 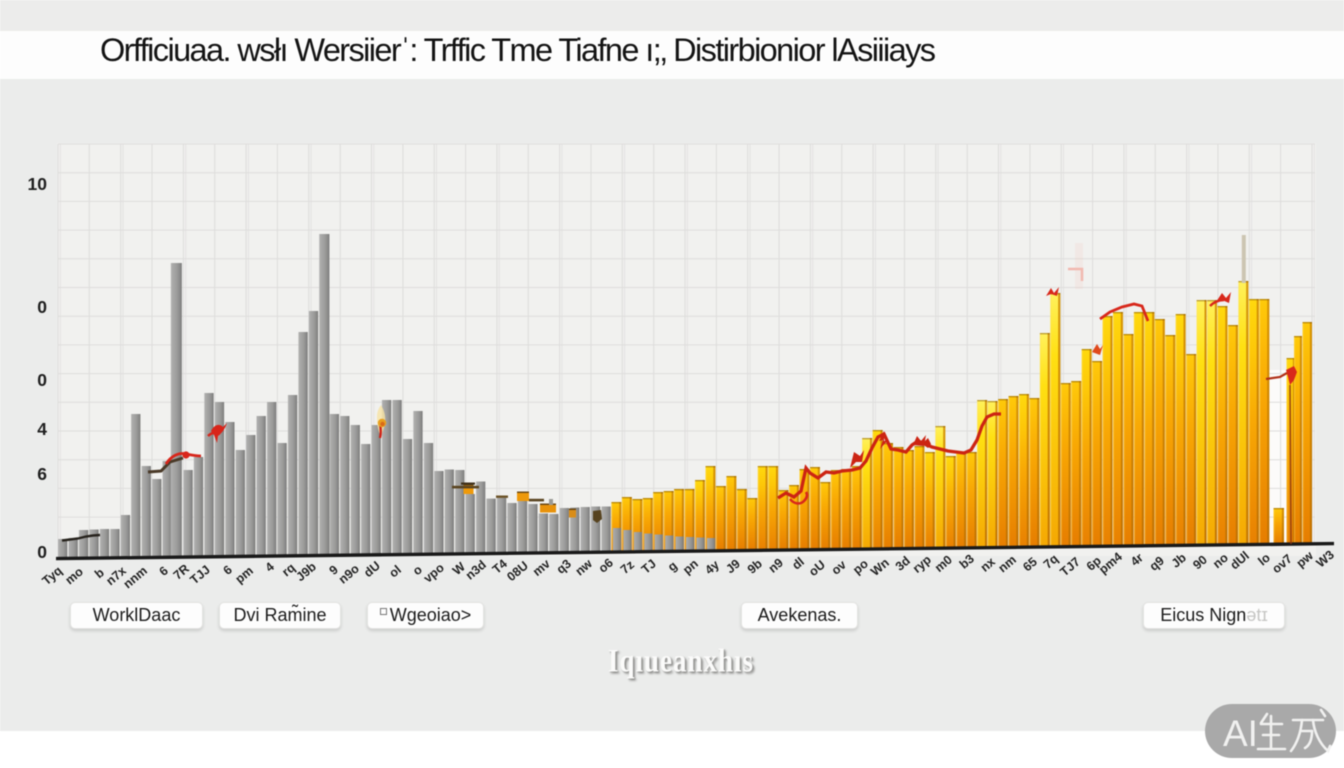 I want to click on svg-text: 10, so click(x=38, y=184).